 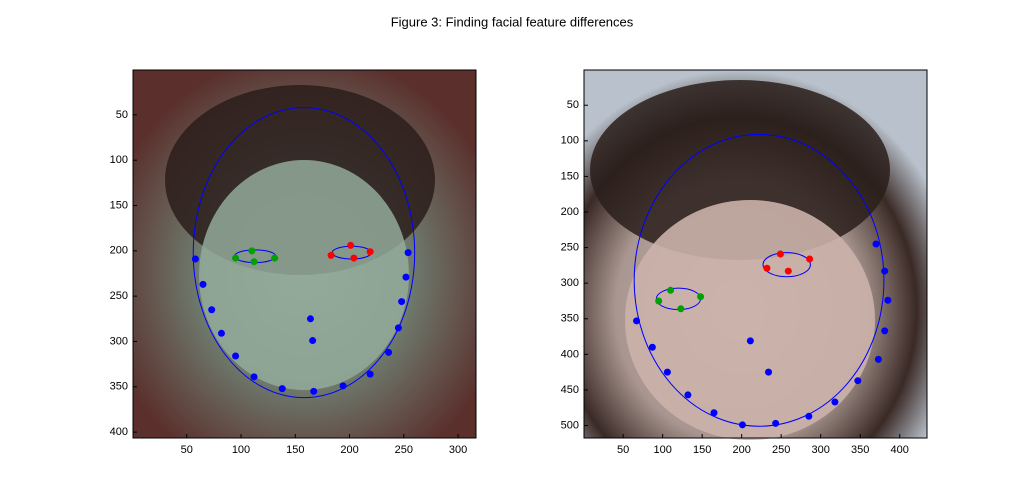 I want to click on y-tick-label: 450, so click(x=570, y=390).